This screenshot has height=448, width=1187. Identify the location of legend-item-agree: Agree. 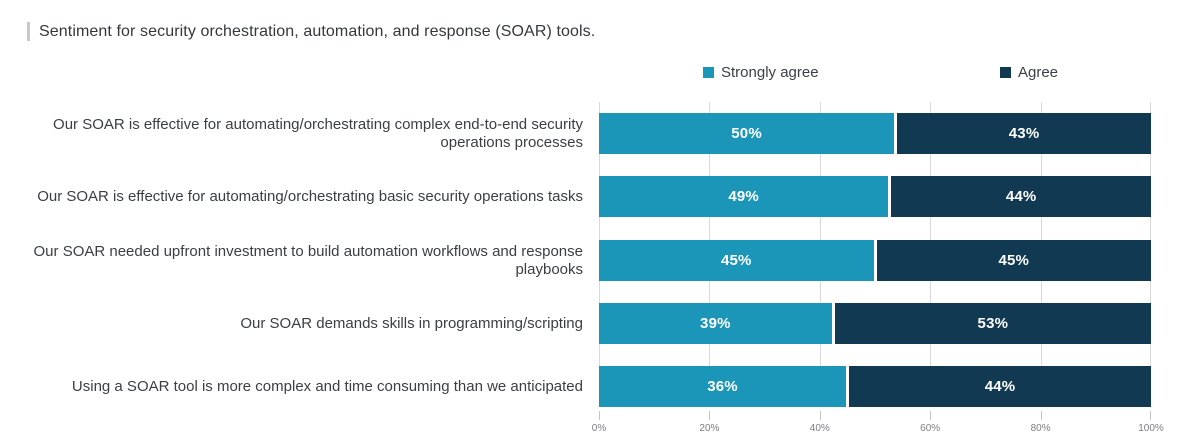
(1029, 72).